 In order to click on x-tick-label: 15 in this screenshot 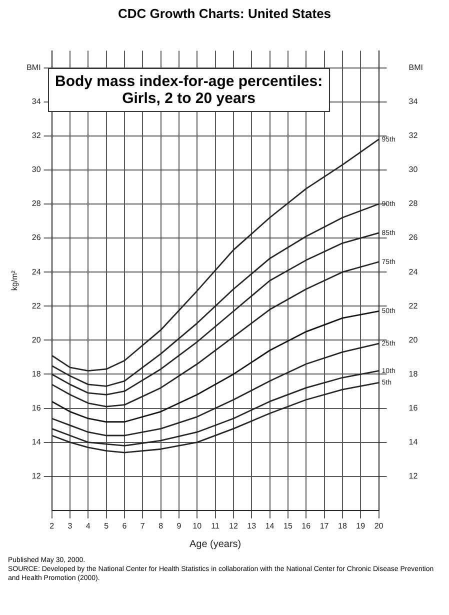, I will do `click(288, 525)`.